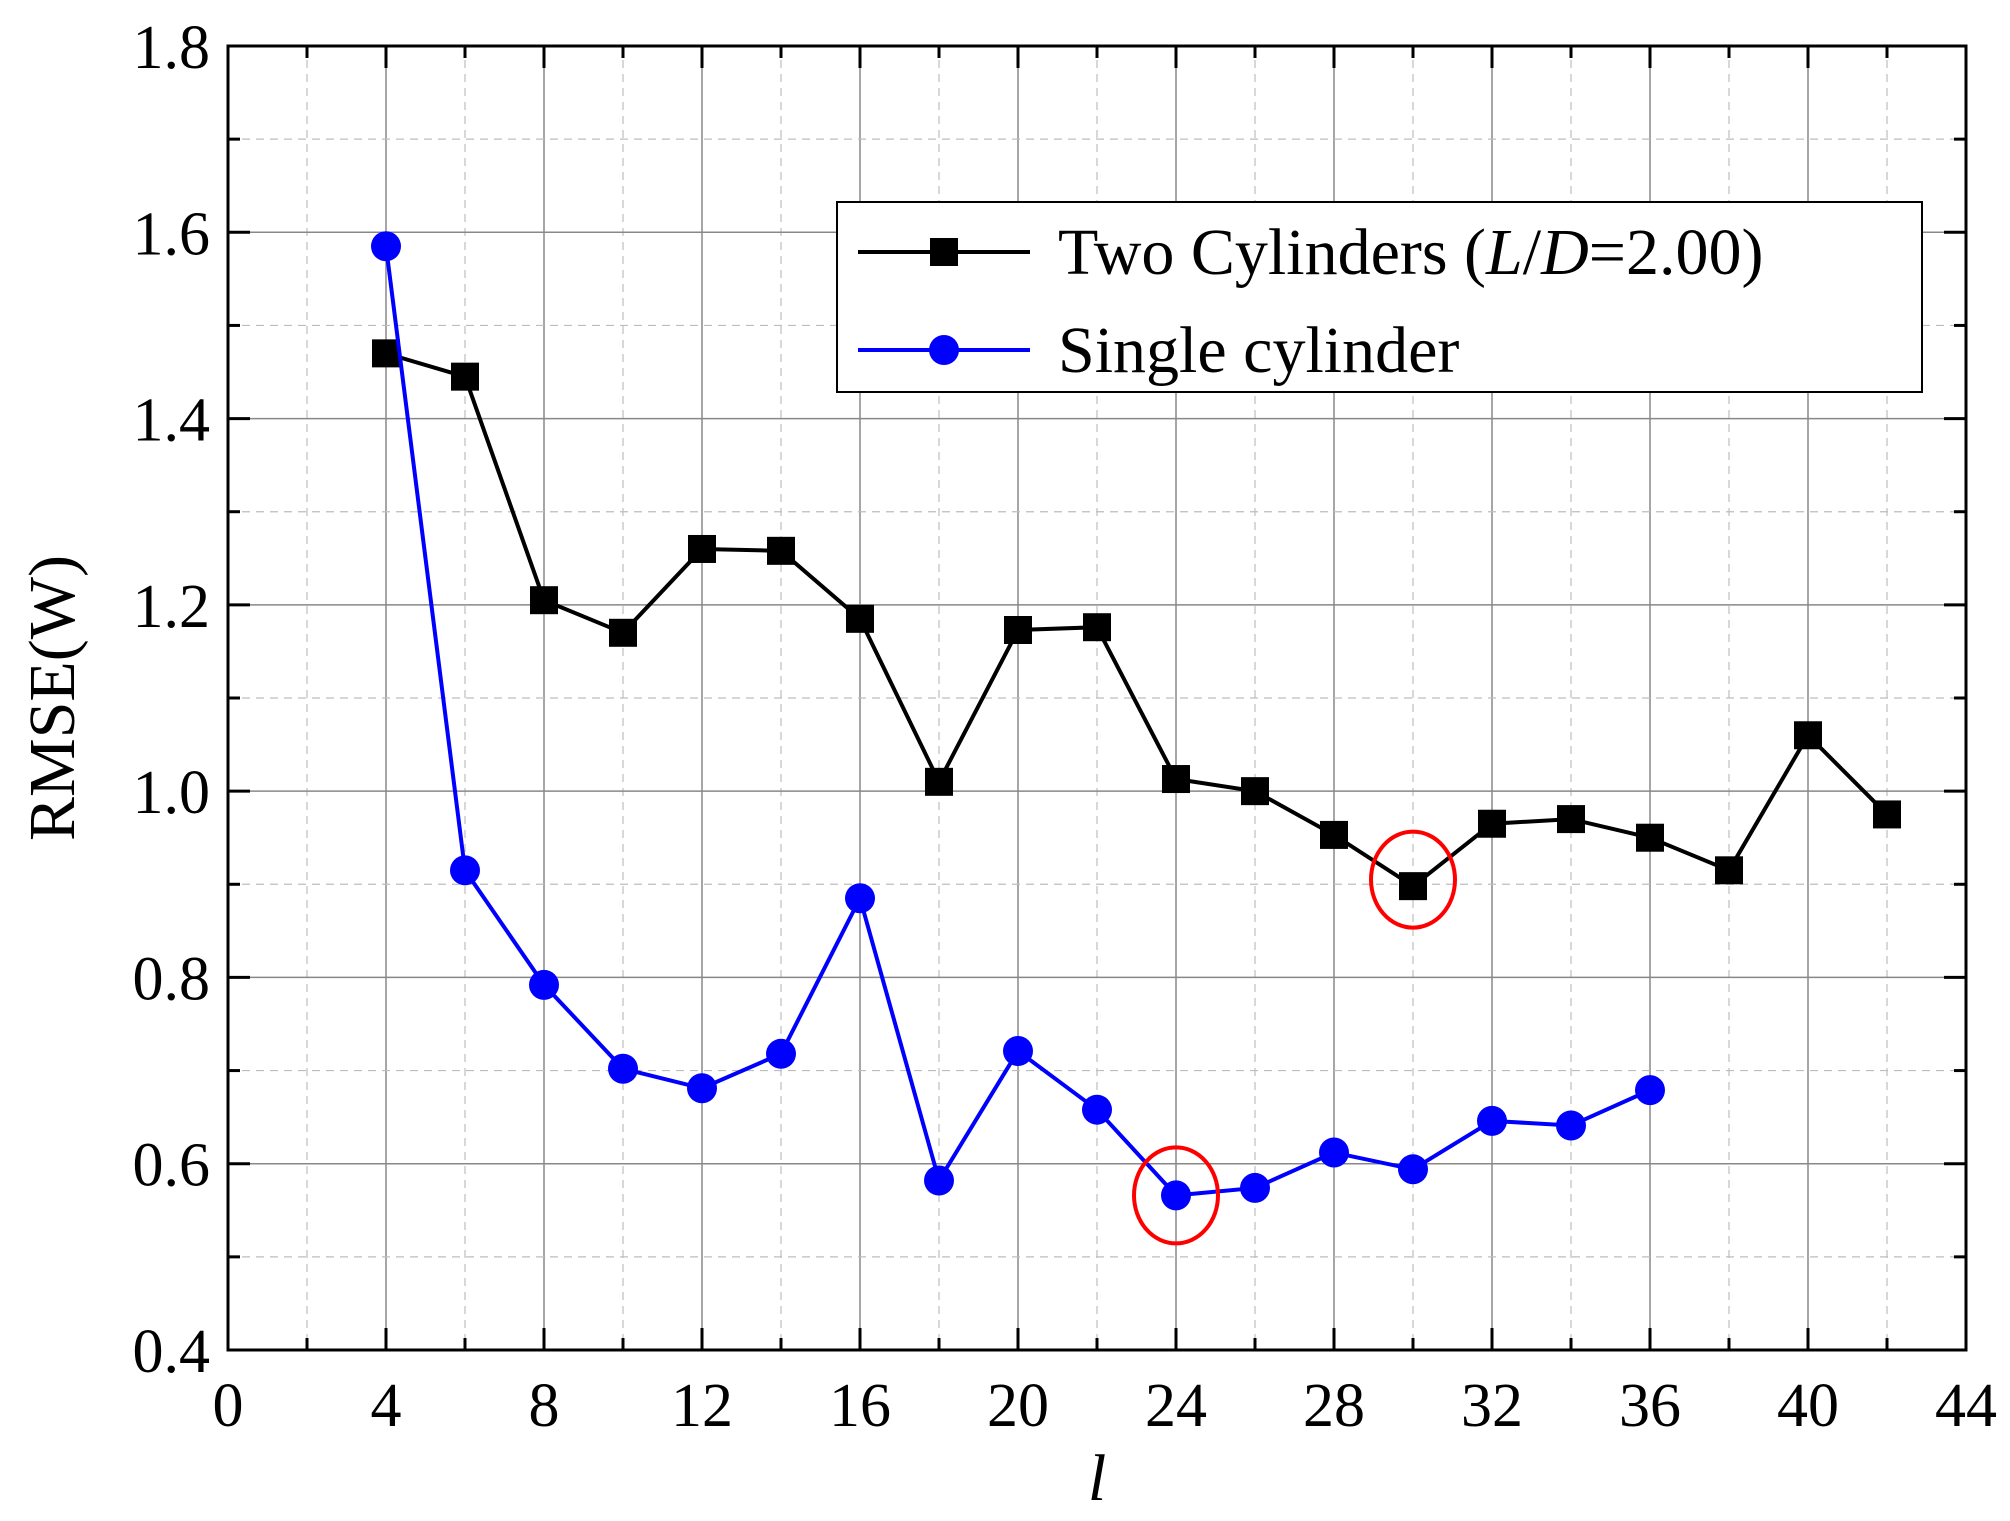  Describe the element at coordinates (172, 48) in the screenshot. I see `y-tick-label: 1.8` at that location.